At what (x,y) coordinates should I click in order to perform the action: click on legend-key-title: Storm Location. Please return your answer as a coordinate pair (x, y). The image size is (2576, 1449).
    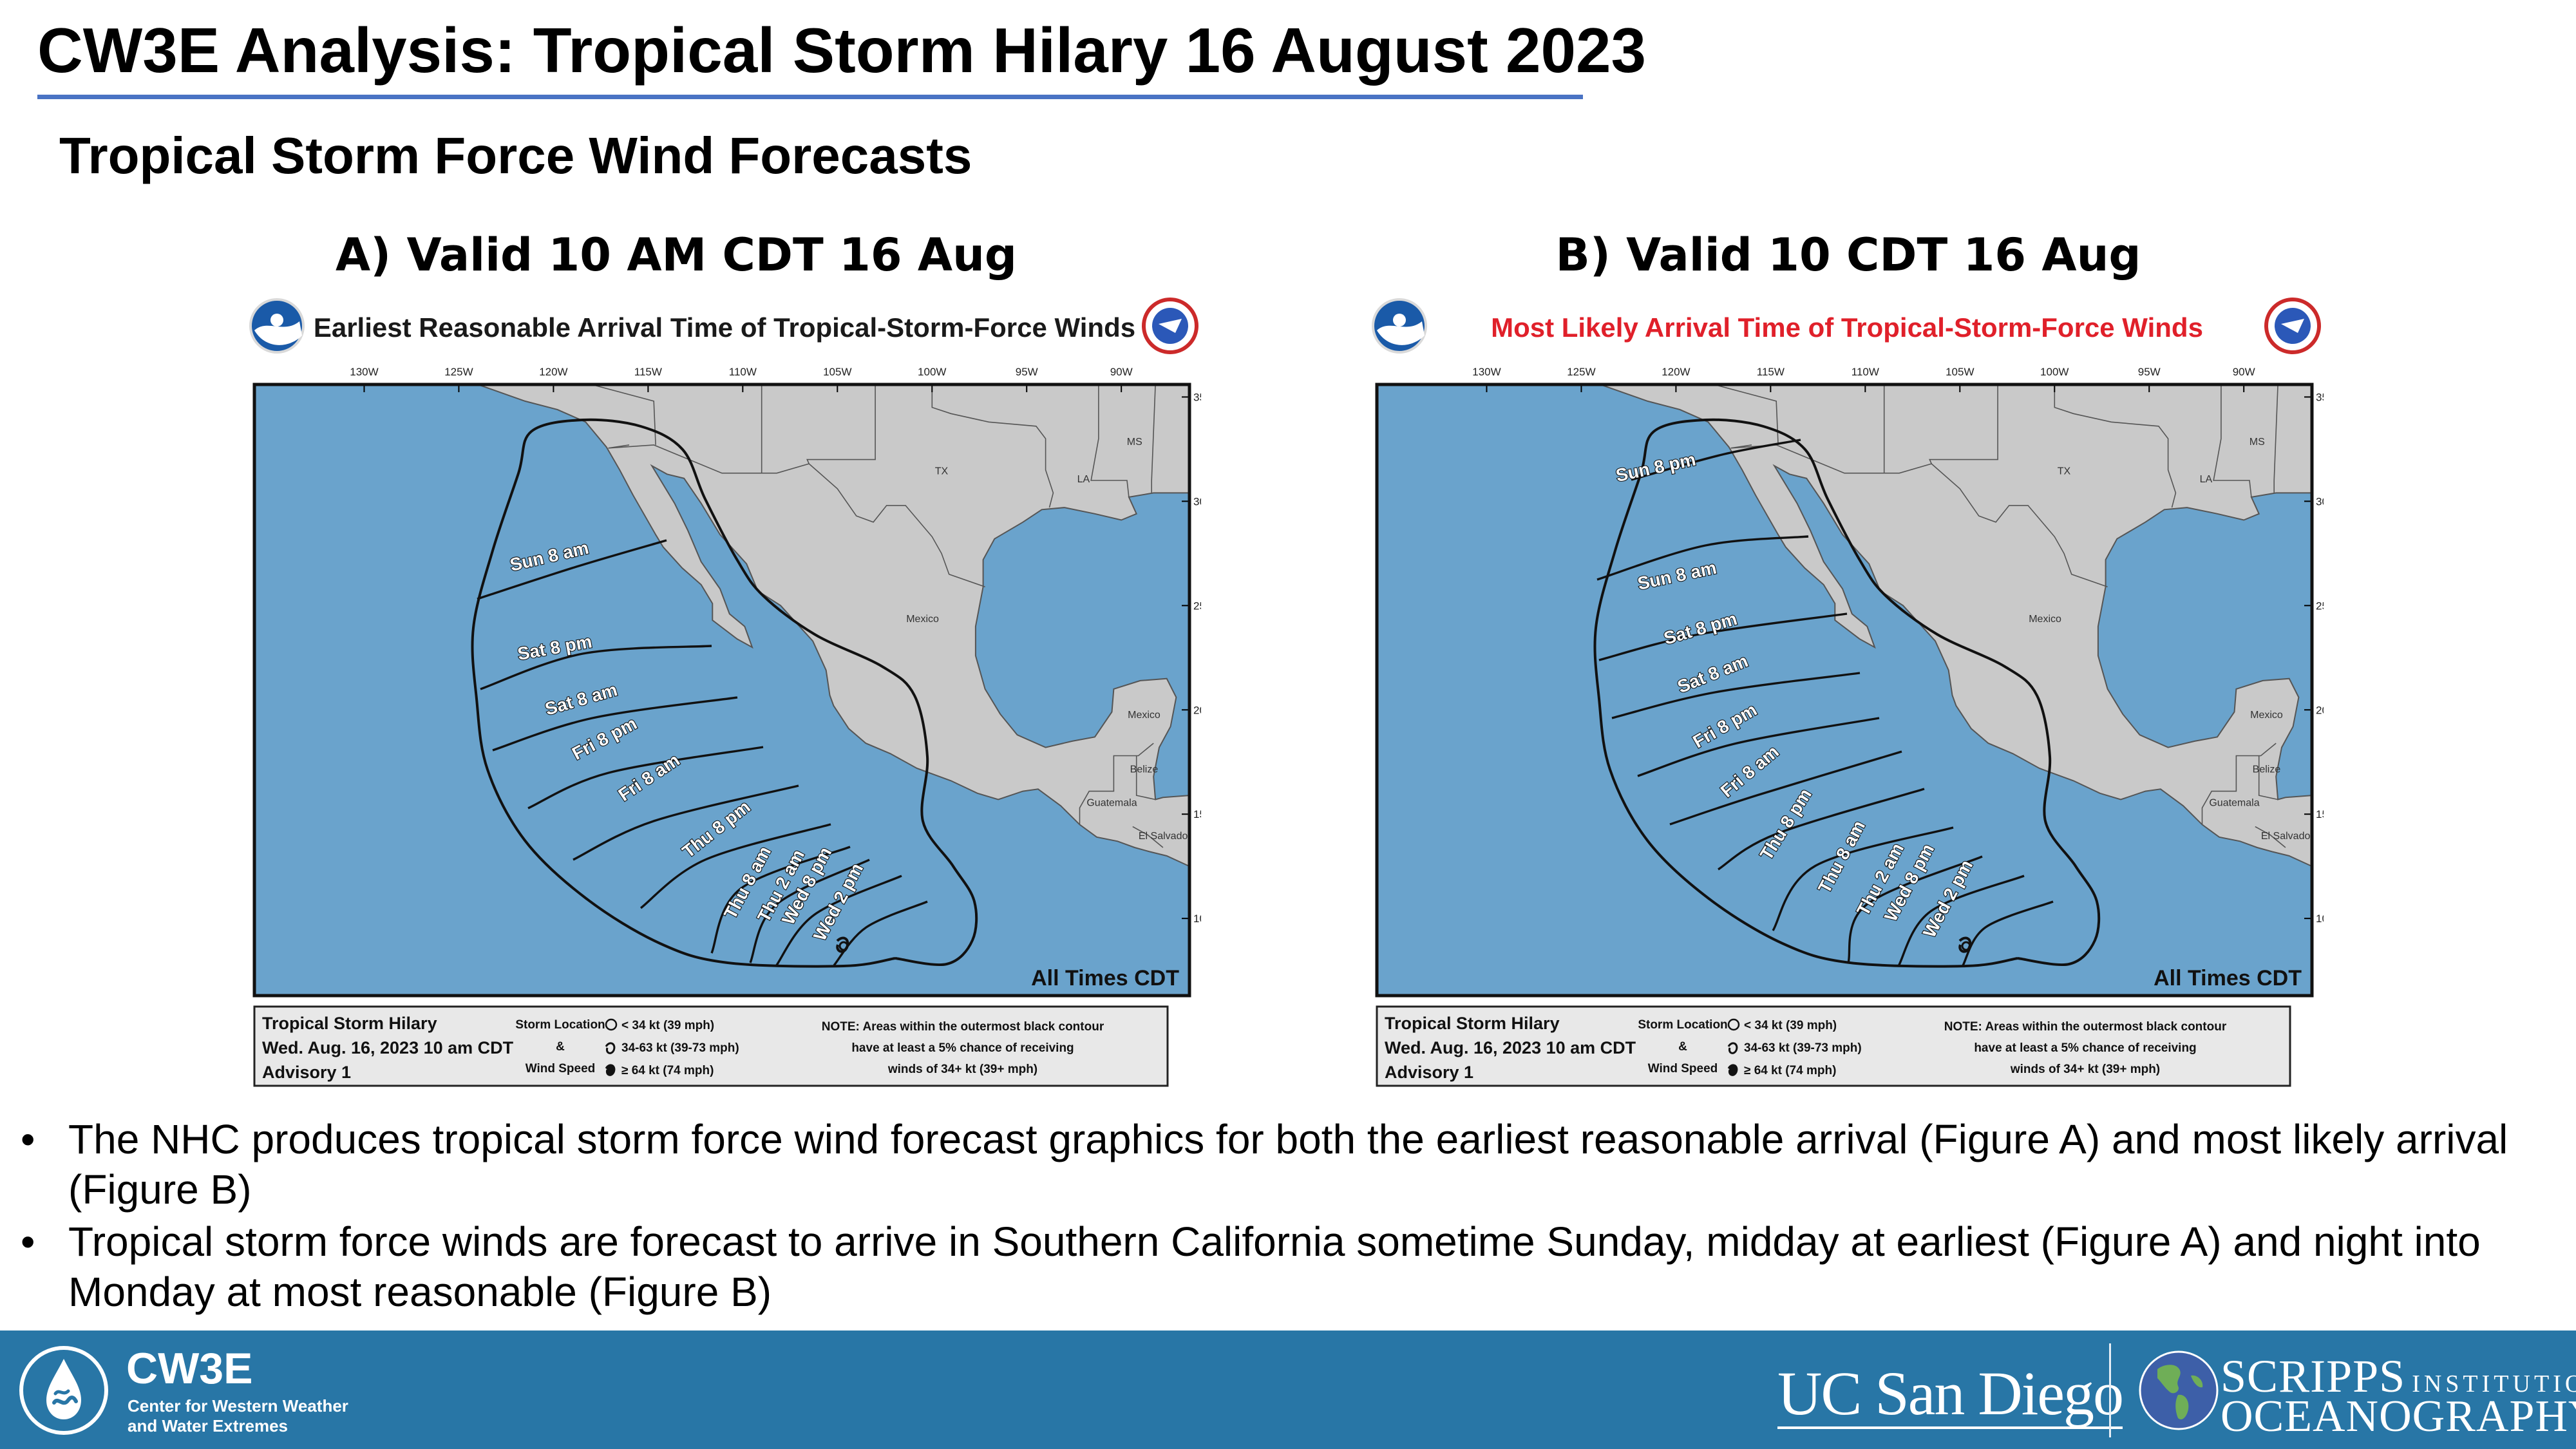
    Looking at the image, I should click on (1682, 1025).